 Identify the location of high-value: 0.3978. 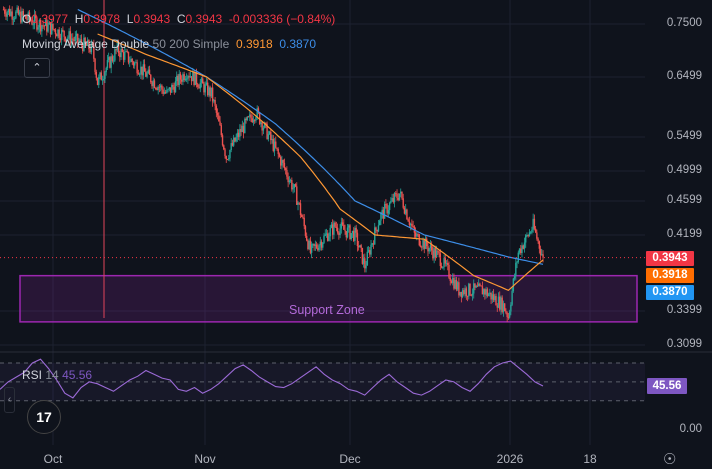
(102, 19).